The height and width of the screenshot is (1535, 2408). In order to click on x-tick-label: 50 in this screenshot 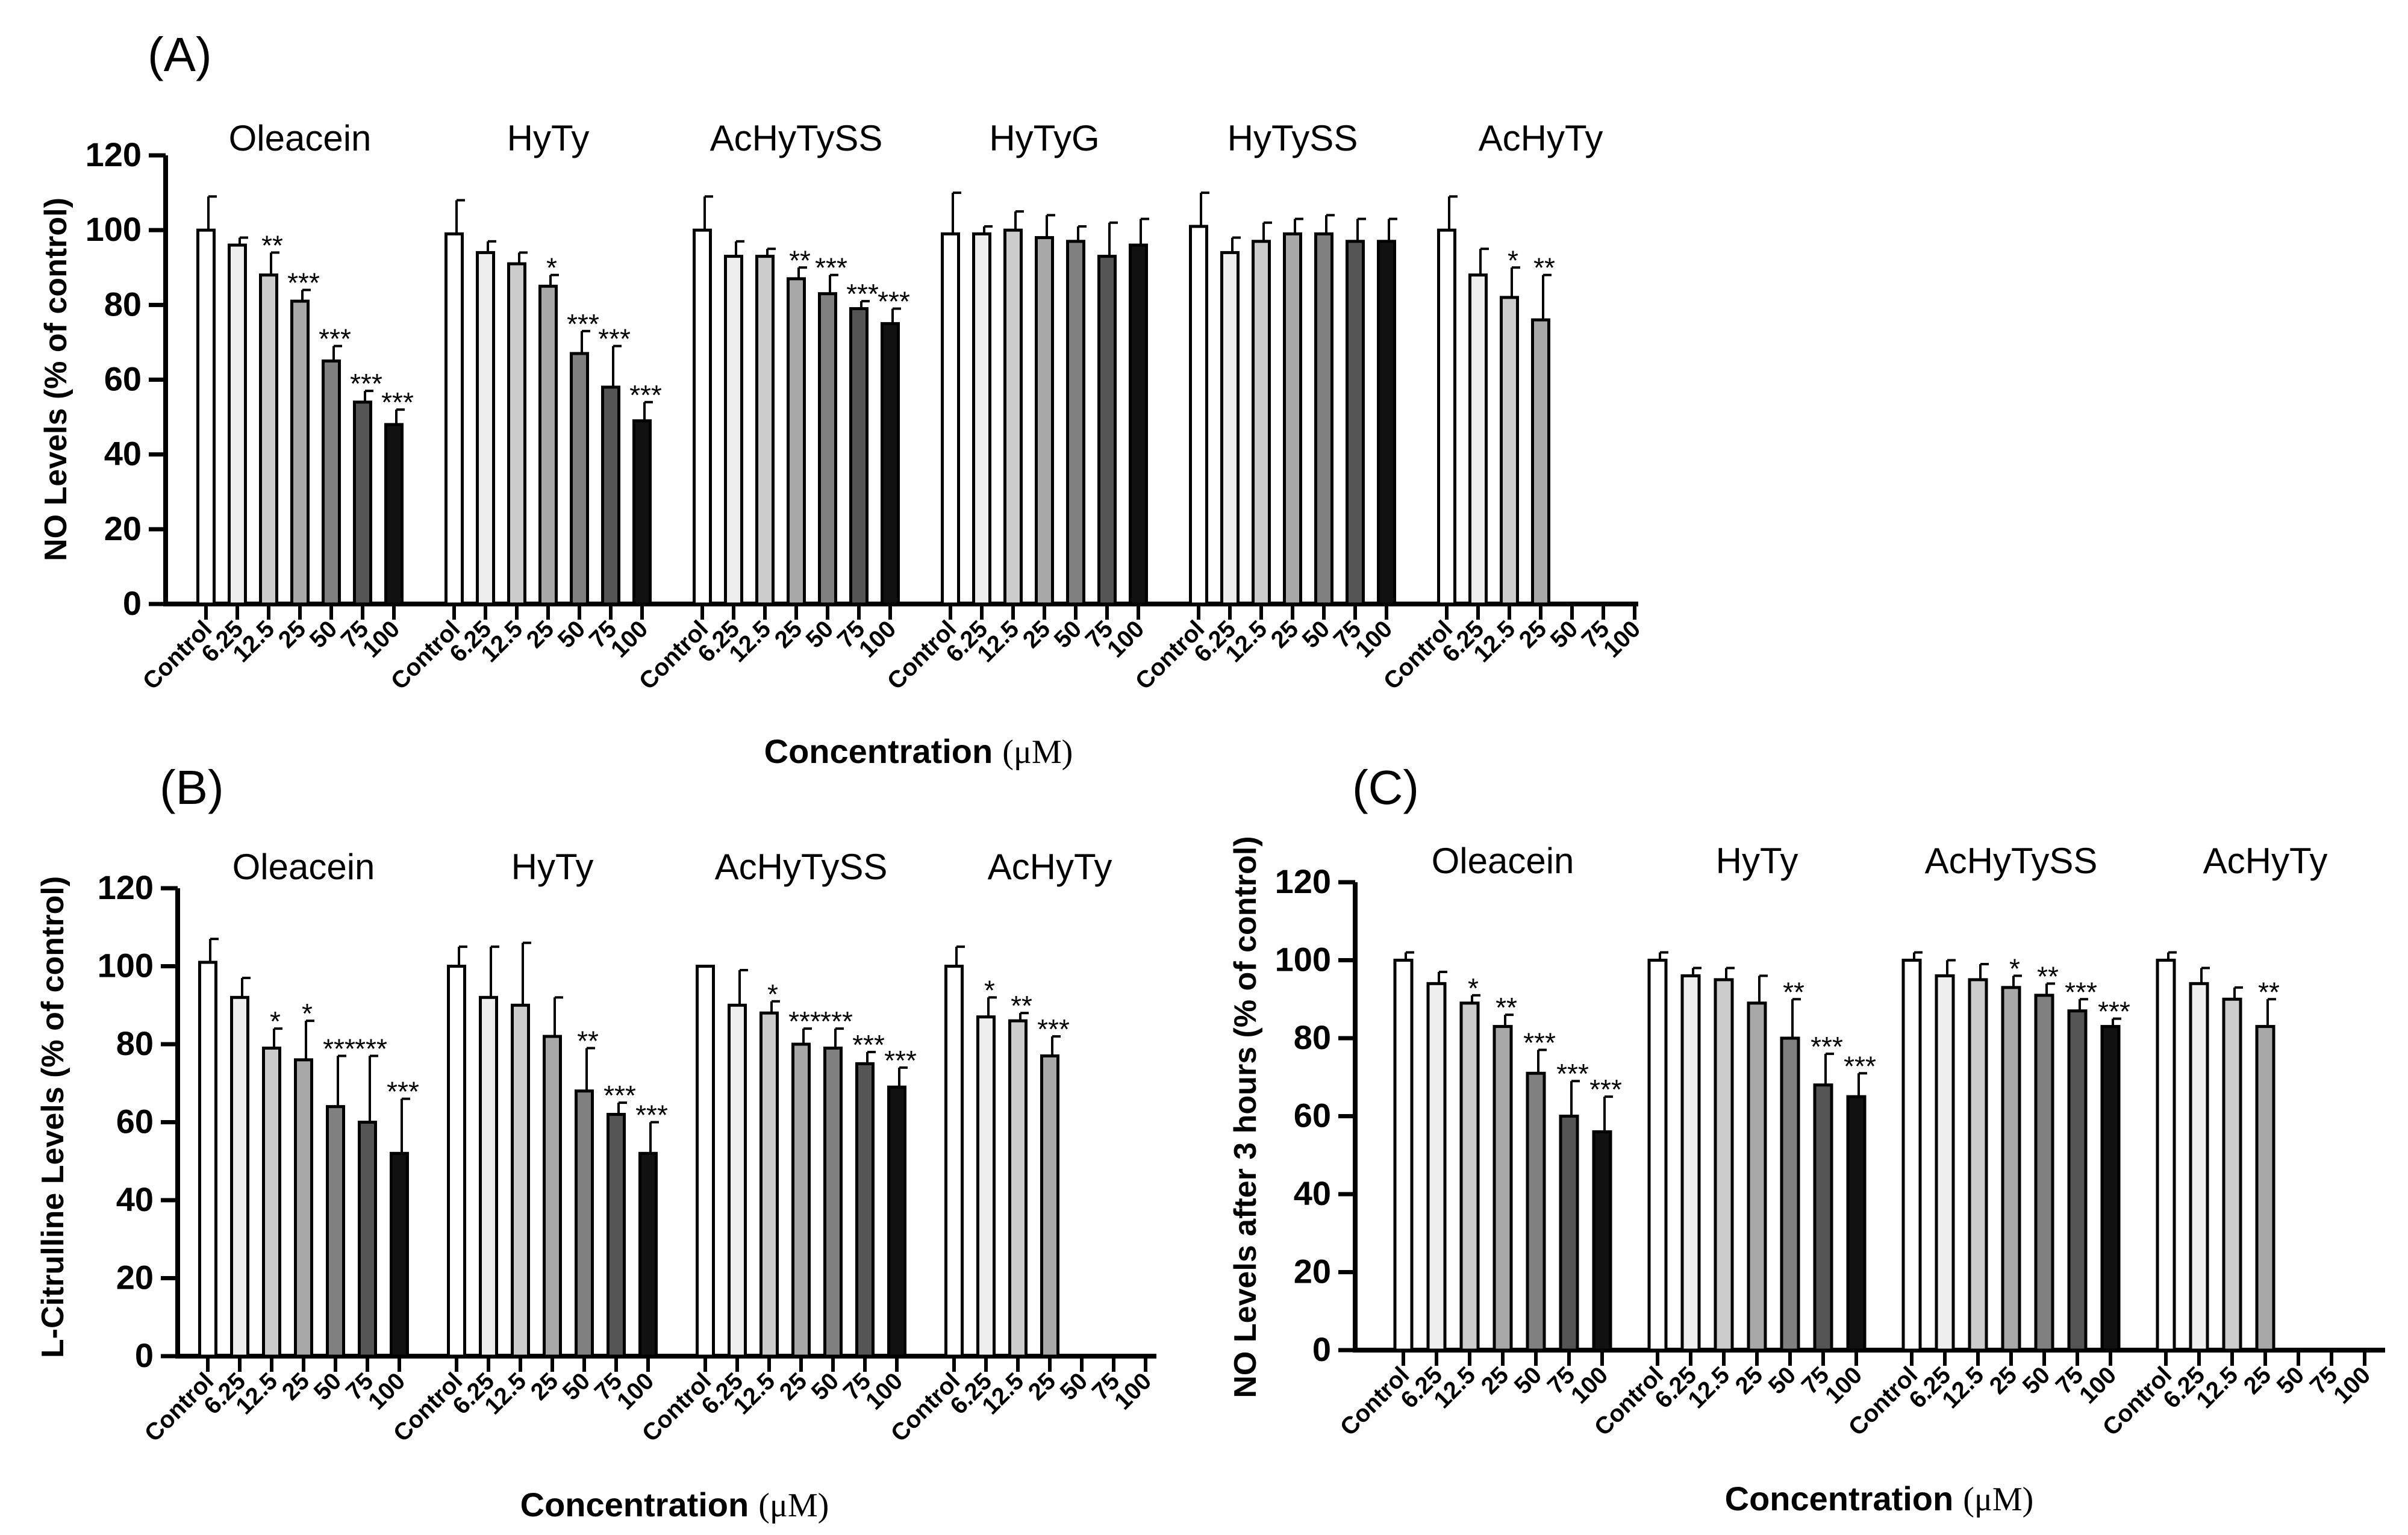, I will do `click(2291, 1381)`.